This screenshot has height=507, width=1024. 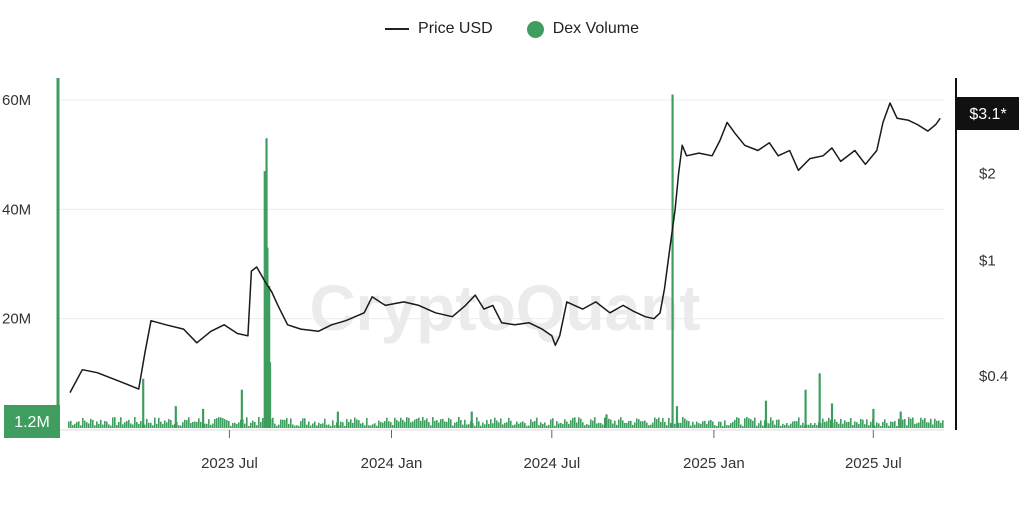 I want to click on volume-current-badge, so click(x=32, y=421).